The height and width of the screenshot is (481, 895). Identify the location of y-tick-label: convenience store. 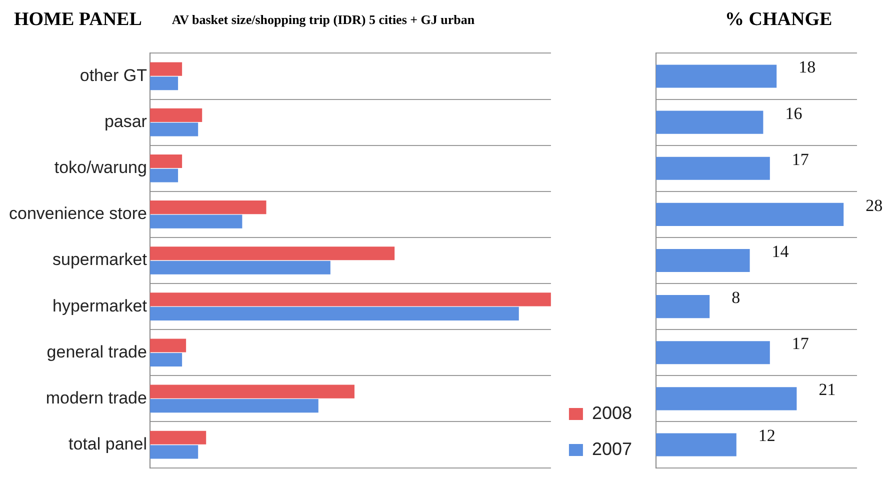
(77, 214).